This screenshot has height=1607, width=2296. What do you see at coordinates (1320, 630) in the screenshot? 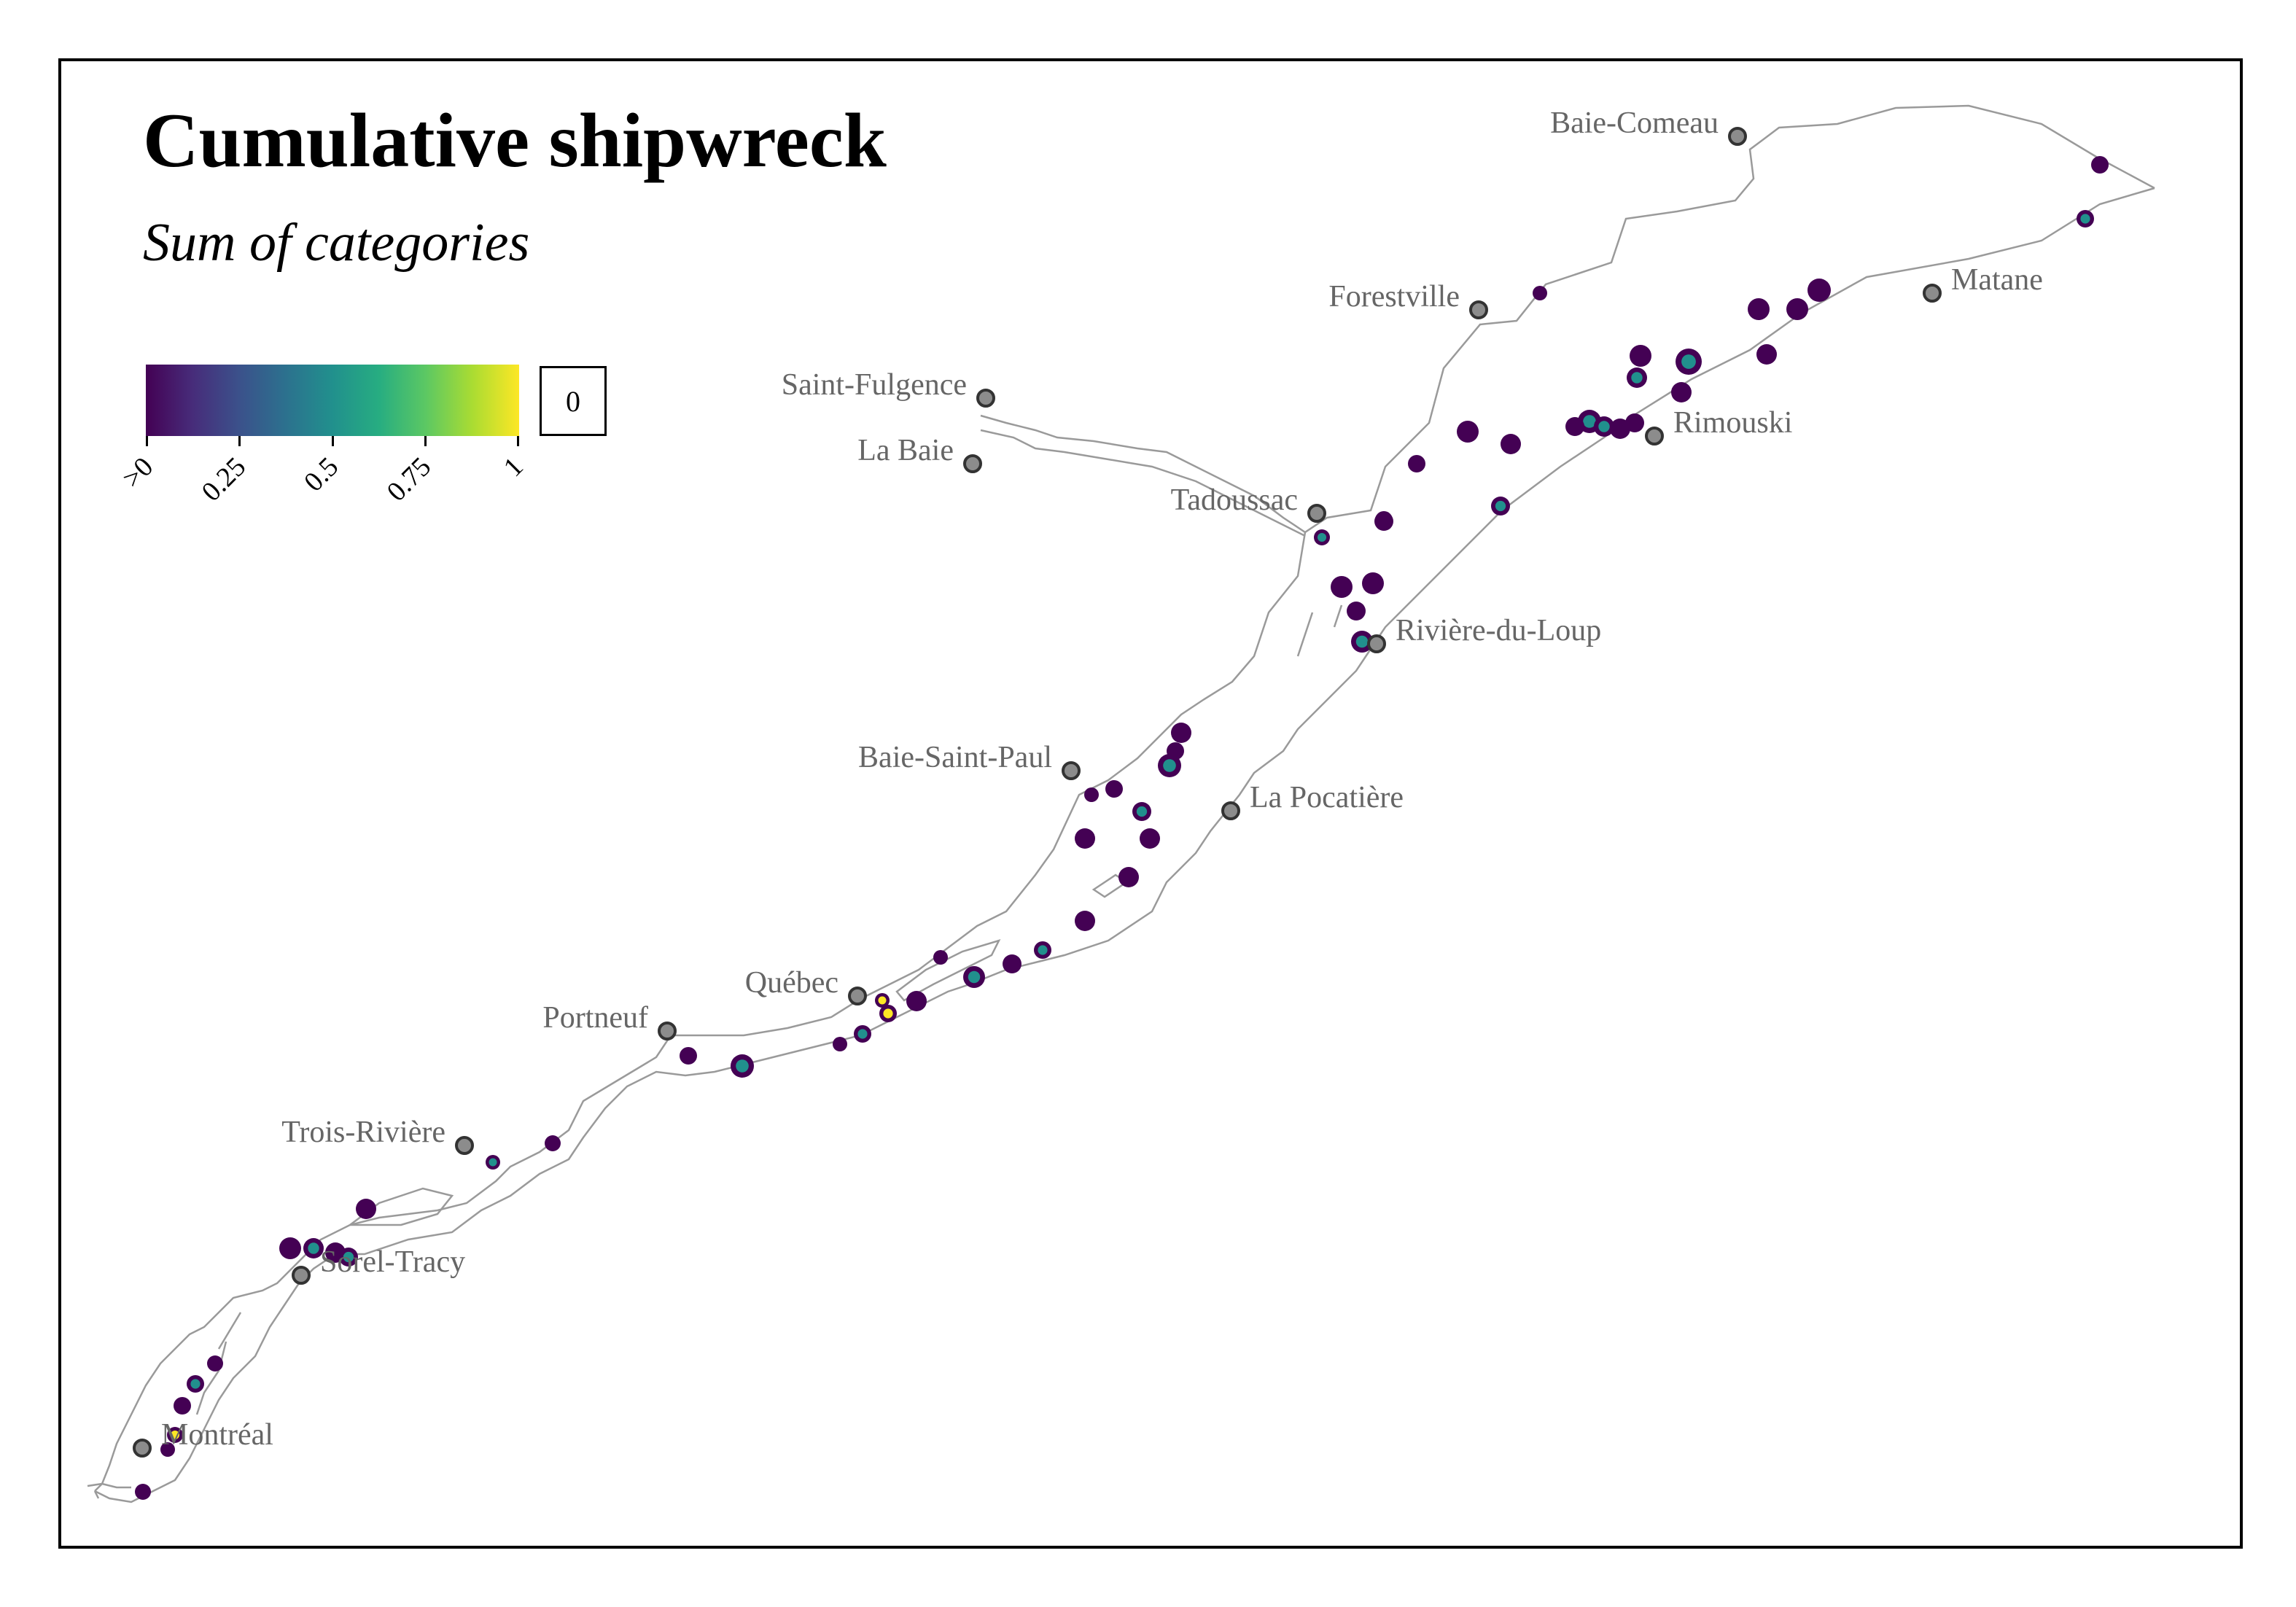
I see `island-riviere-du-loup` at bounding box center [1320, 630].